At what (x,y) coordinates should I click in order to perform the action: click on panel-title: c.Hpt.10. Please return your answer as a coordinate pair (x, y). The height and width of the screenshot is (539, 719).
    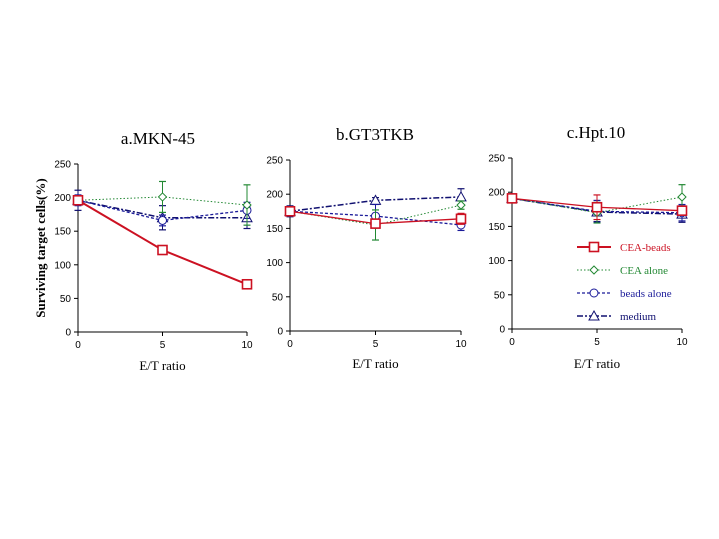
    Looking at the image, I should click on (596, 132).